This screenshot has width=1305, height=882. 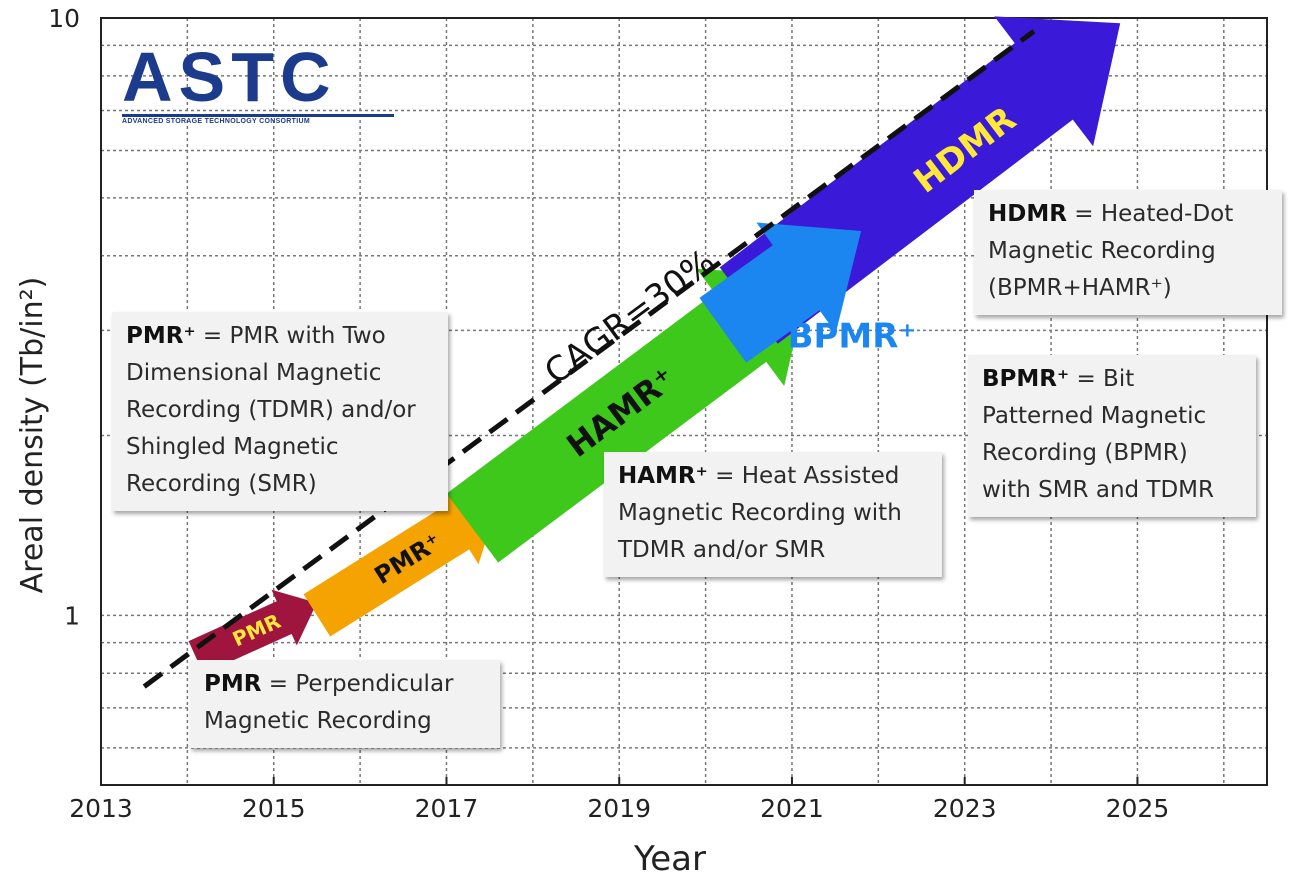 I want to click on x-tick-label: 2013, so click(x=101, y=808).